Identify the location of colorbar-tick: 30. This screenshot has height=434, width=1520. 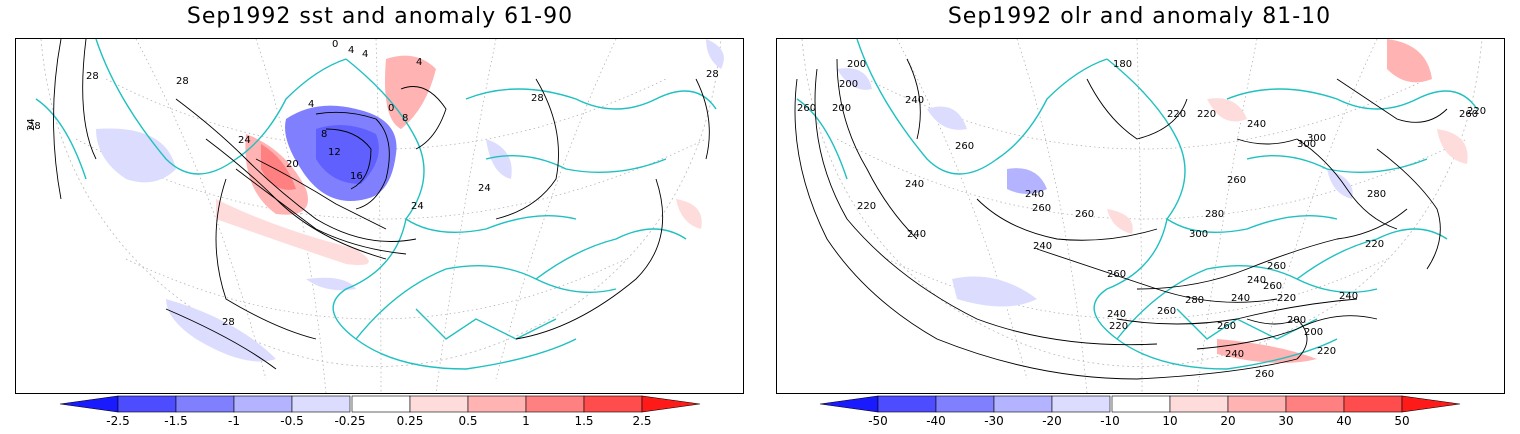
(1286, 421).